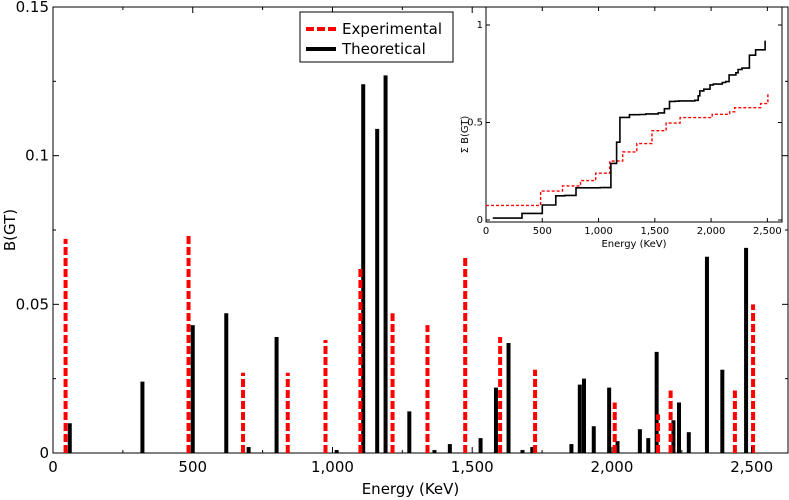 This screenshot has width=789, height=500. What do you see at coordinates (542, 231) in the screenshot?
I see `inset-x-tick-label: 500` at bounding box center [542, 231].